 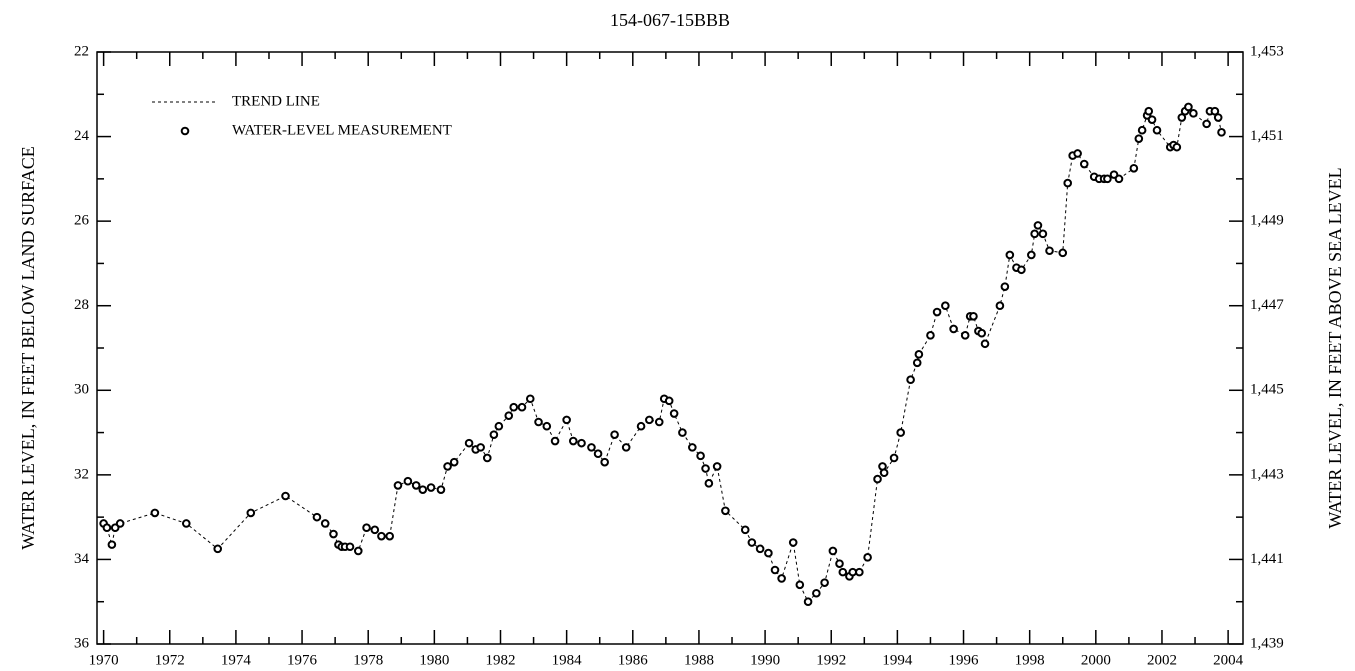 I want to click on x-tick-label: 2004, so click(x=1228, y=660).